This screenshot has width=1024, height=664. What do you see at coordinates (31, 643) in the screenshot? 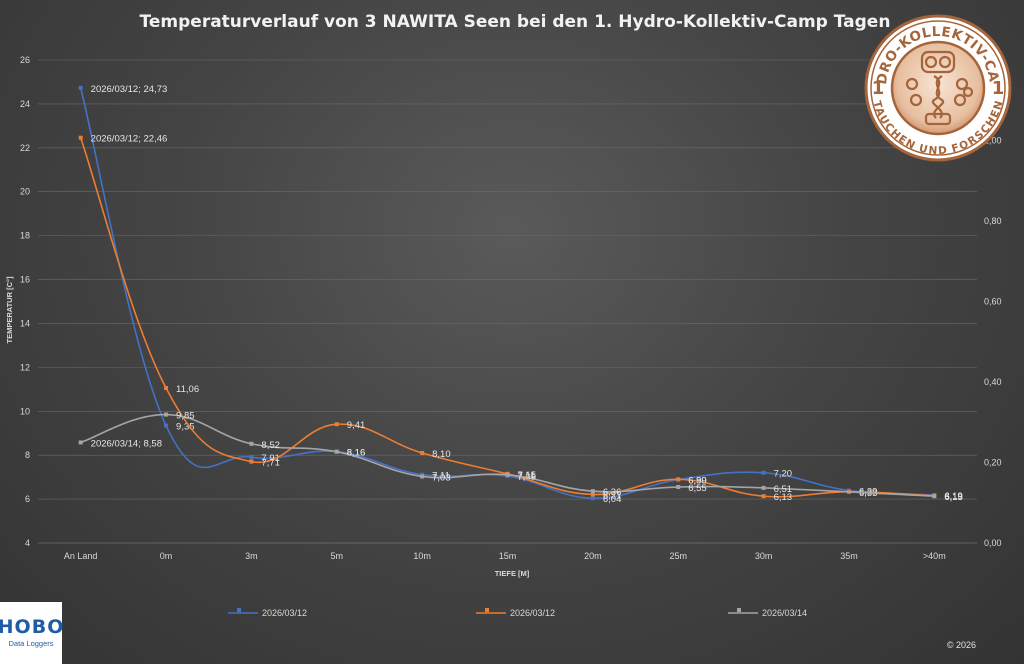
I see `hobo-logo-sub: Data Loggers` at bounding box center [31, 643].